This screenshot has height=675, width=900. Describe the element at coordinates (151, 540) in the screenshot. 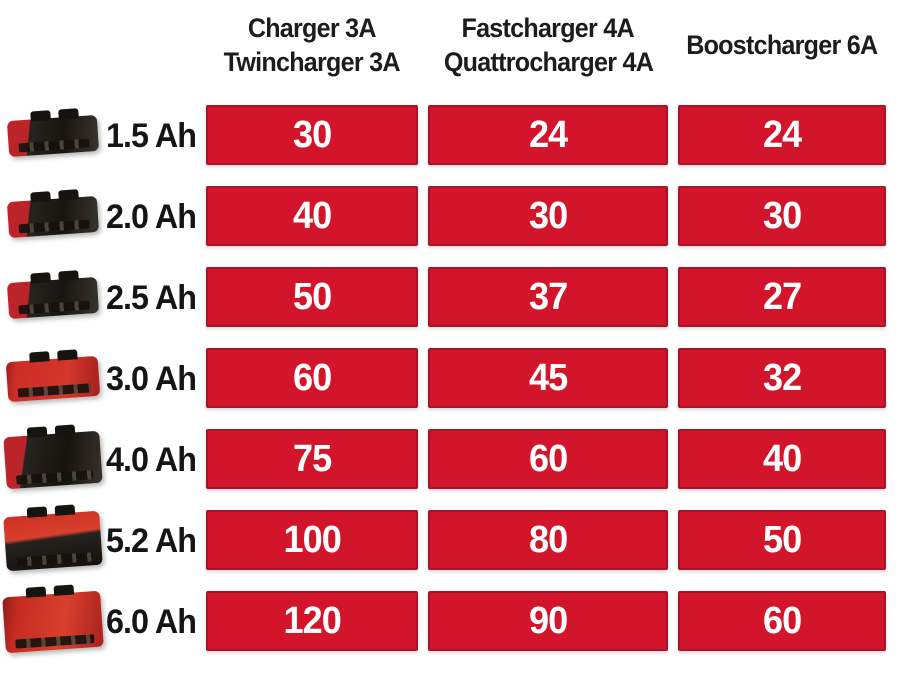

I see `battery-capacity-label: 5.2 Ah` at that location.